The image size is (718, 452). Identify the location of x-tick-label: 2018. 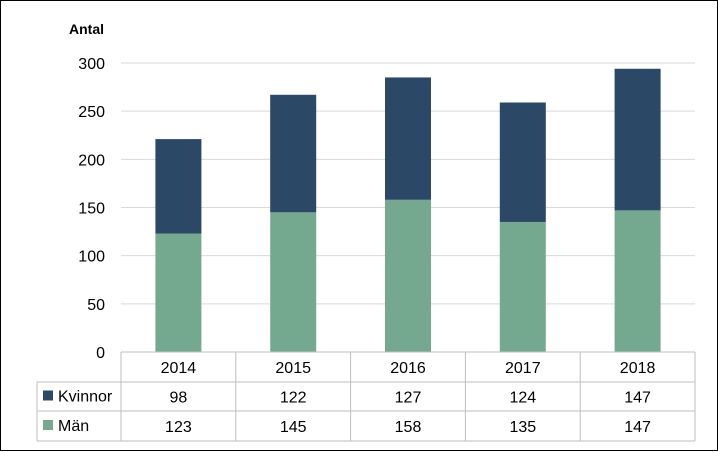
(638, 368).